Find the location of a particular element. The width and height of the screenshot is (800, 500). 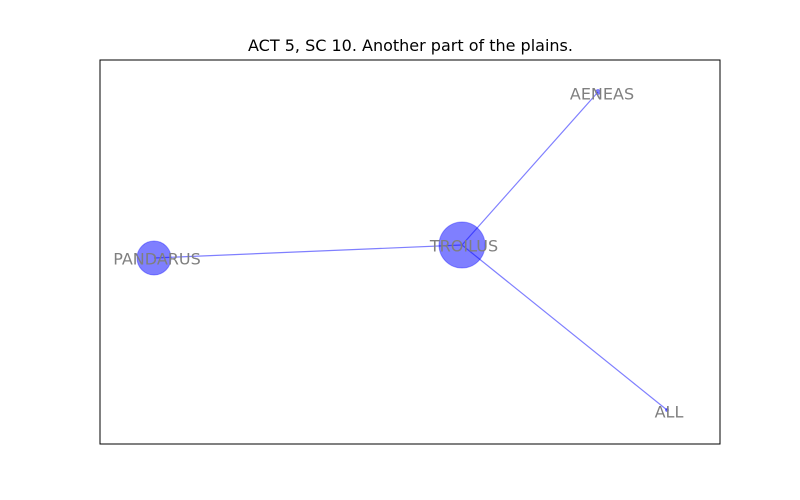

node-label-all: ALL is located at coordinates (669, 412).